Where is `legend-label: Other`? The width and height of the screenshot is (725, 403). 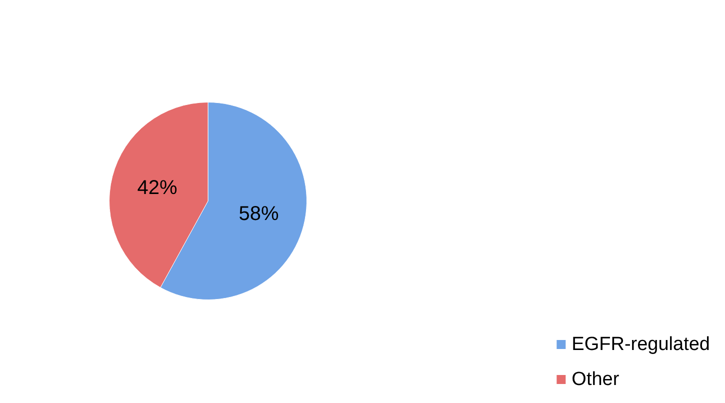
legend-label: Other is located at coordinates (596, 379).